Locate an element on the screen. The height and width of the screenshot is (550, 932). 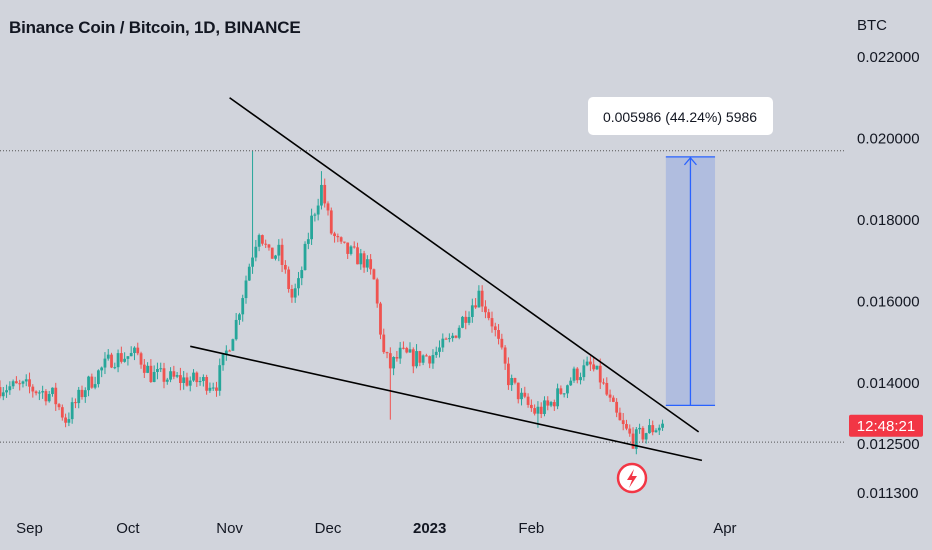
chart-title: Binance Coin / Bitcoin, 1D, BINANCE is located at coordinates (155, 27).